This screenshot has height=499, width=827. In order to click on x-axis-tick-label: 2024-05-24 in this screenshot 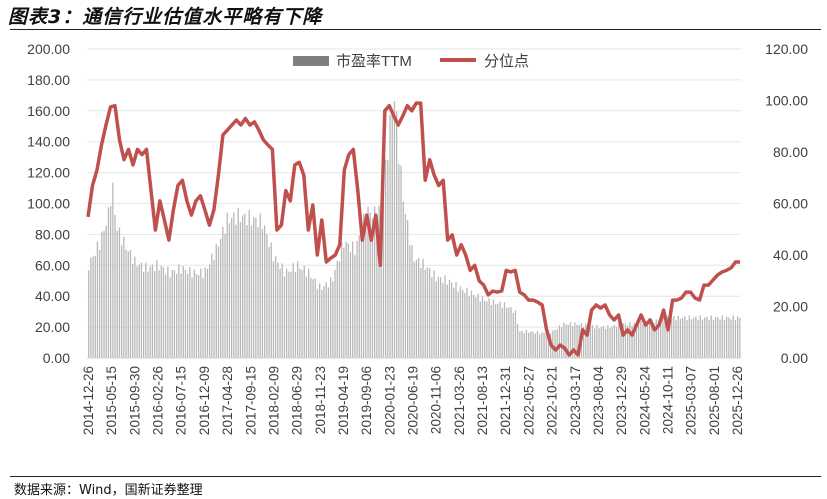, I will do `click(644, 401)`.